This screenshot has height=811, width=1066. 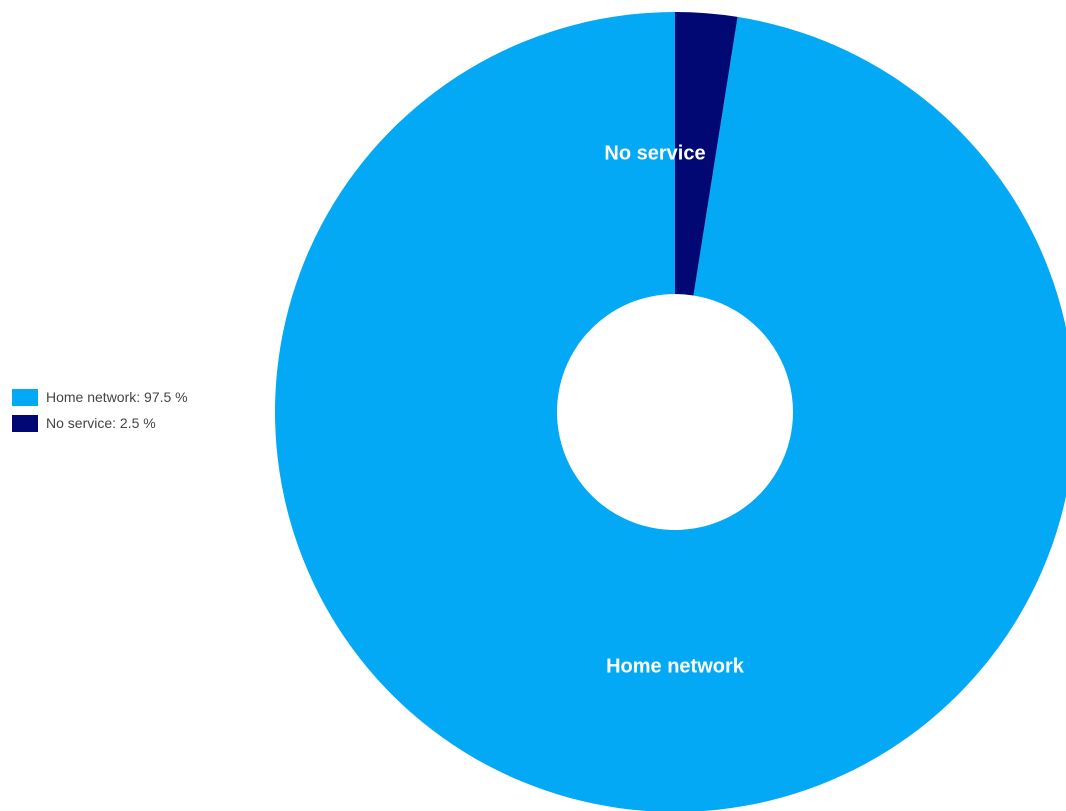 I want to click on slice-no-service, so click(x=706, y=154).